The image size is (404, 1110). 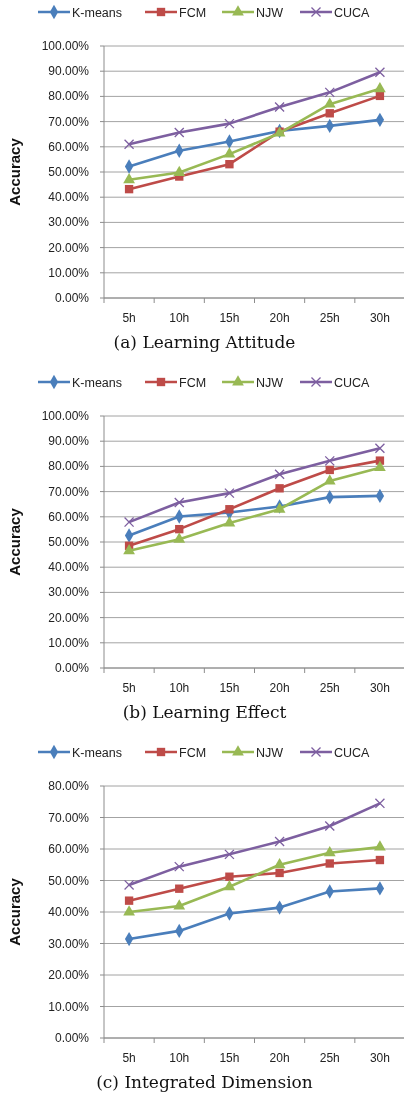 What do you see at coordinates (204, 712) in the screenshot?
I see `text: (b) Learning Effect` at bounding box center [204, 712].